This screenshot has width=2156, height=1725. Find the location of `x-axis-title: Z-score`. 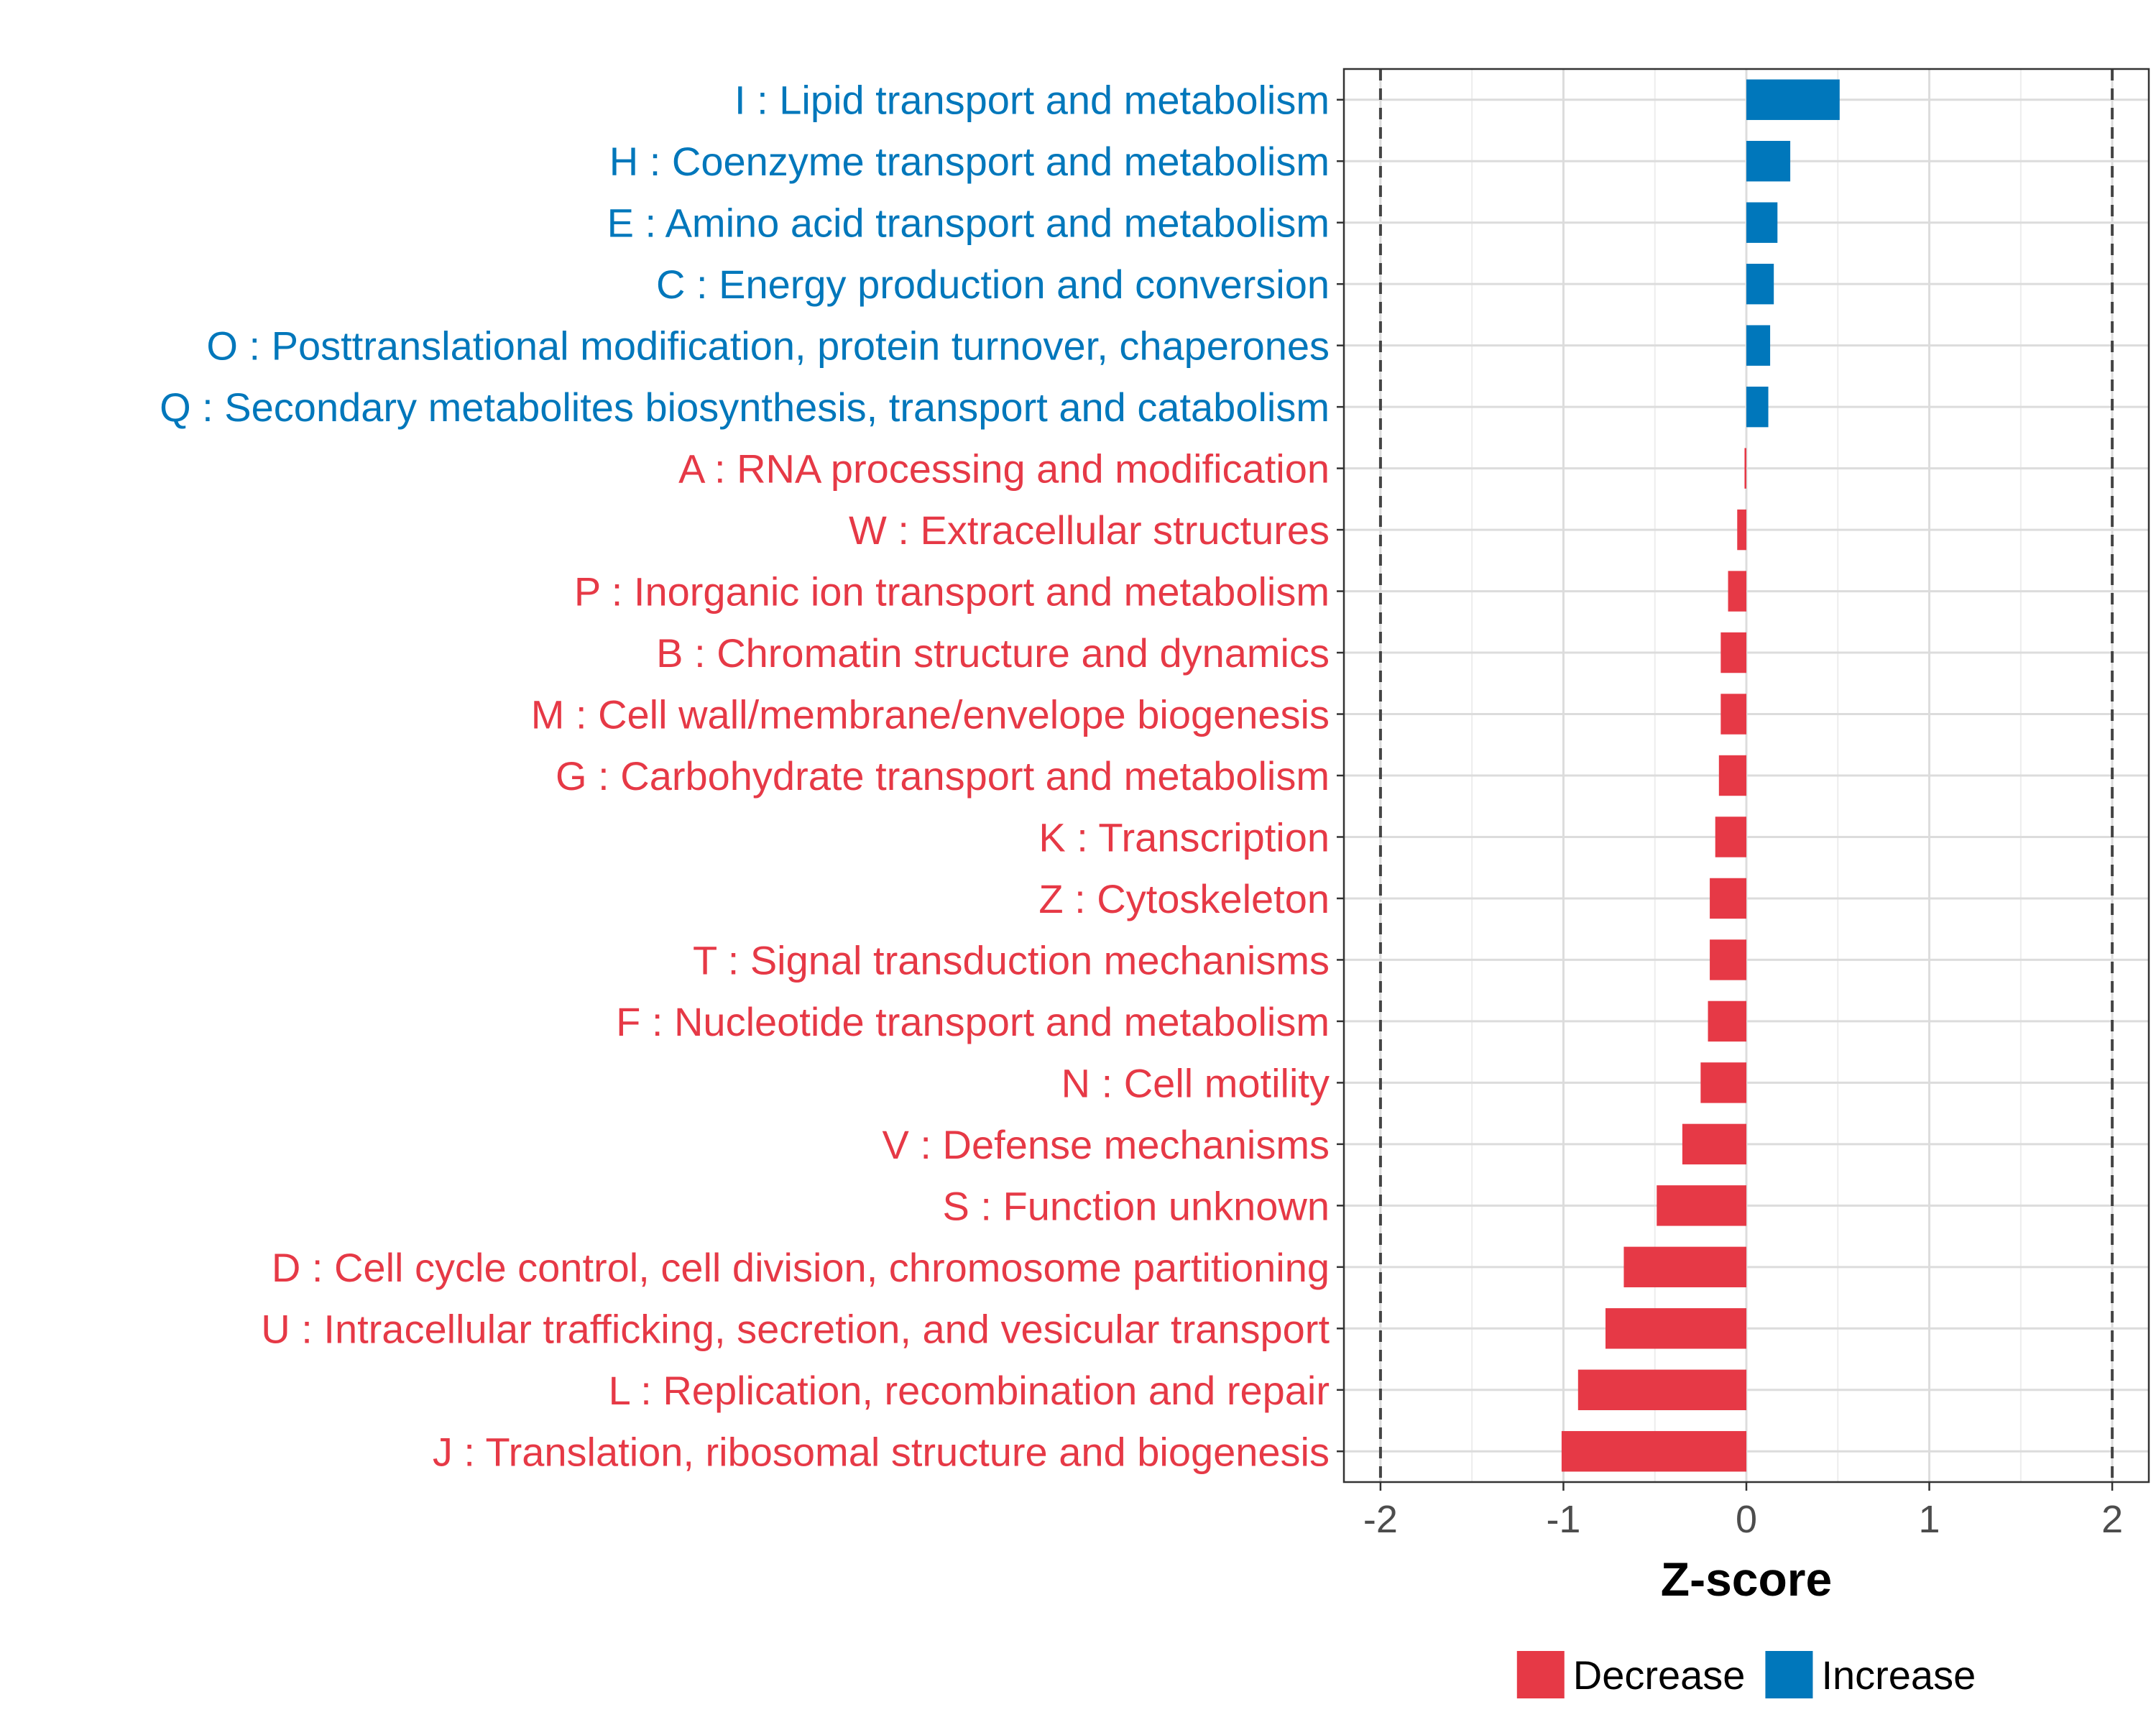

x-axis-title: Z-score is located at coordinates (1746, 1579).